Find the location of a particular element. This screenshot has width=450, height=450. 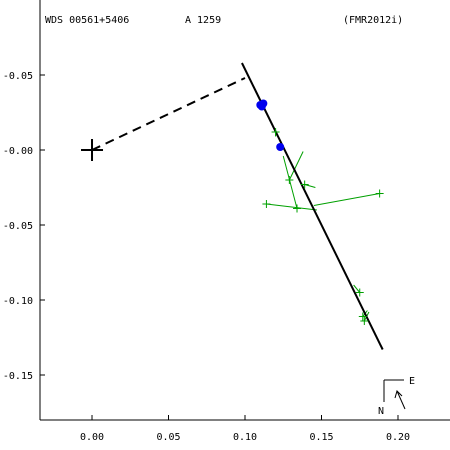

reference-label: (FMR2012i) is located at coordinates (373, 20).